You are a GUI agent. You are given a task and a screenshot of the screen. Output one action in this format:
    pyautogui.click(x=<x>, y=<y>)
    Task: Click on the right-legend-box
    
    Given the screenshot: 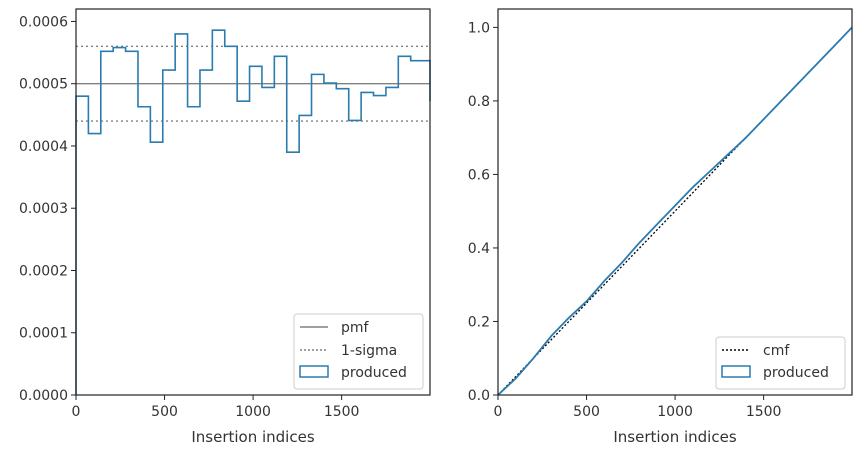 What is the action you would take?
    pyautogui.click(x=780, y=363)
    